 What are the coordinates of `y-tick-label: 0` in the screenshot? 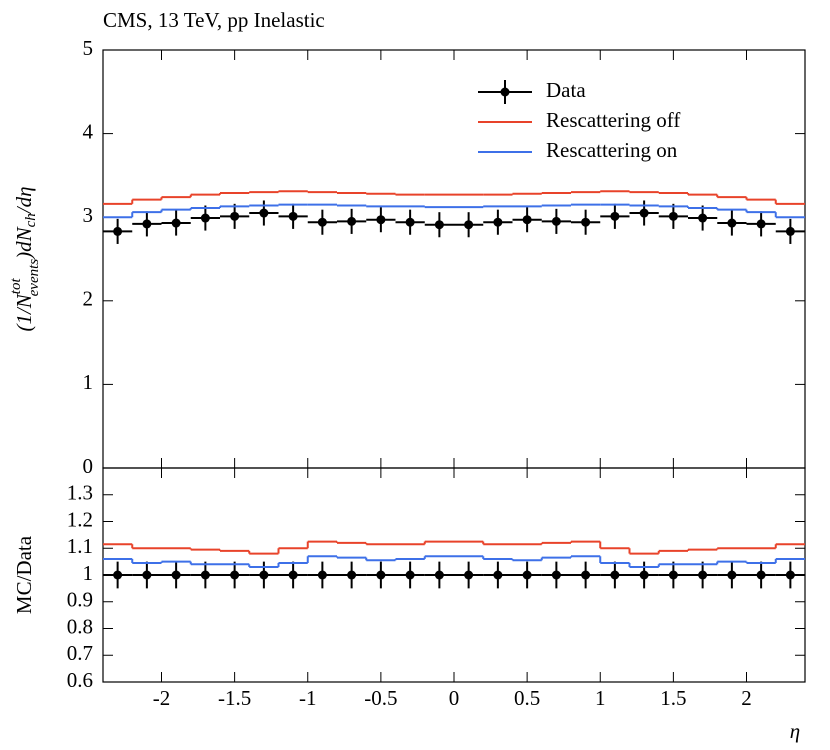 It's located at (88, 466).